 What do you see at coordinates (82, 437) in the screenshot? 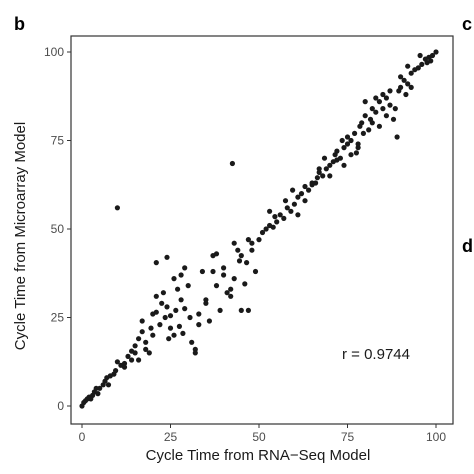
I see `x-tick-label: 0` at bounding box center [82, 437].